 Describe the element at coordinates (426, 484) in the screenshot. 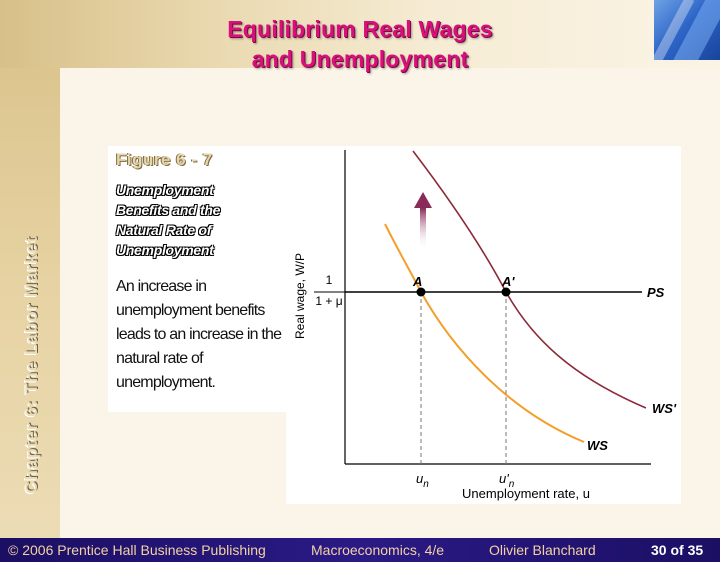

I see `un-tick-sub: n` at that location.